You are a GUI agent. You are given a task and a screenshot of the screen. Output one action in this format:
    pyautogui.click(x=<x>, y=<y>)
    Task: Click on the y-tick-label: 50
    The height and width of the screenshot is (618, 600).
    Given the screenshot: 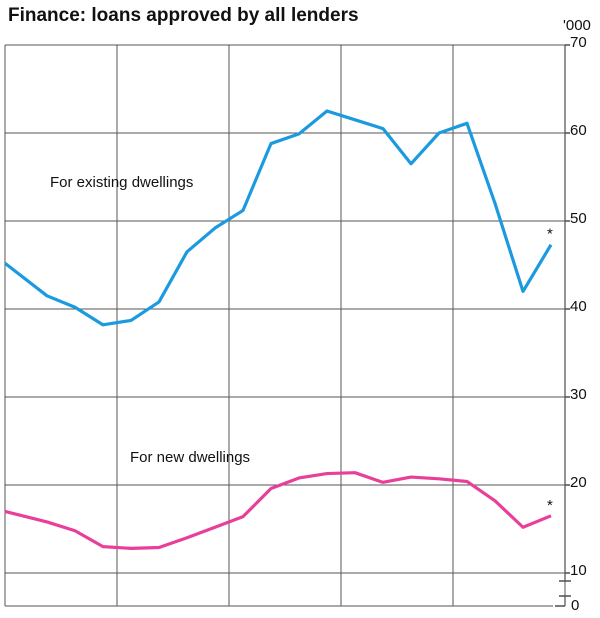 What is the action you would take?
    pyautogui.click(x=578, y=218)
    